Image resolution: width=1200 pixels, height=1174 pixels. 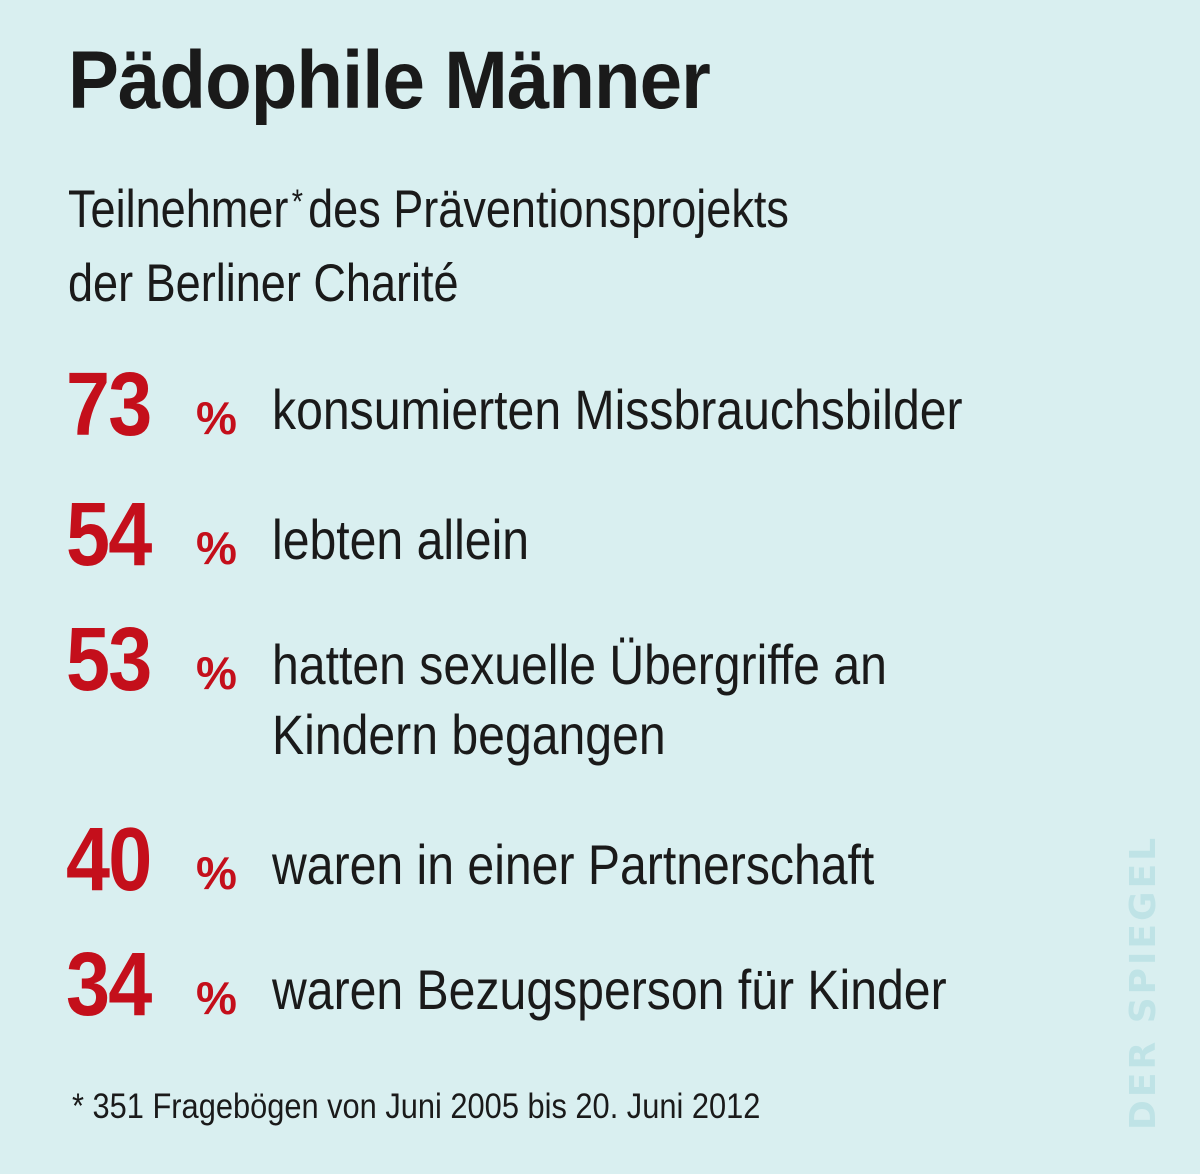 I want to click on subtitle-line-2: der Berliner Charité, so click(x=263, y=283).